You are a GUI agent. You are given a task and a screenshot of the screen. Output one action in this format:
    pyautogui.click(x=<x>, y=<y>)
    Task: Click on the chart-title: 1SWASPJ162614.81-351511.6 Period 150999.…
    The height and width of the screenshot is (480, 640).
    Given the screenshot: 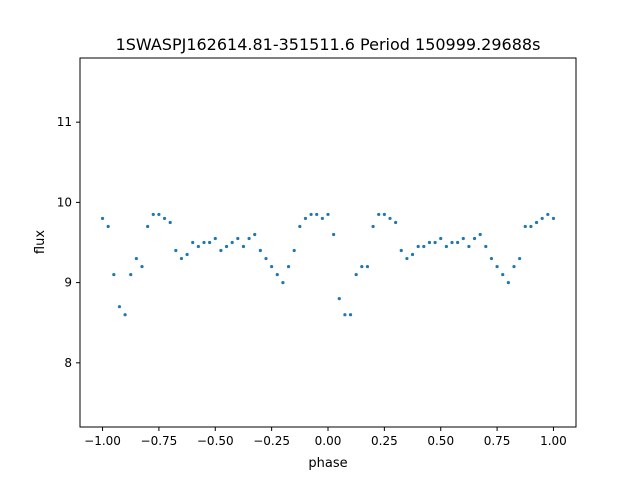 What is the action you would take?
    pyautogui.click(x=328, y=44)
    